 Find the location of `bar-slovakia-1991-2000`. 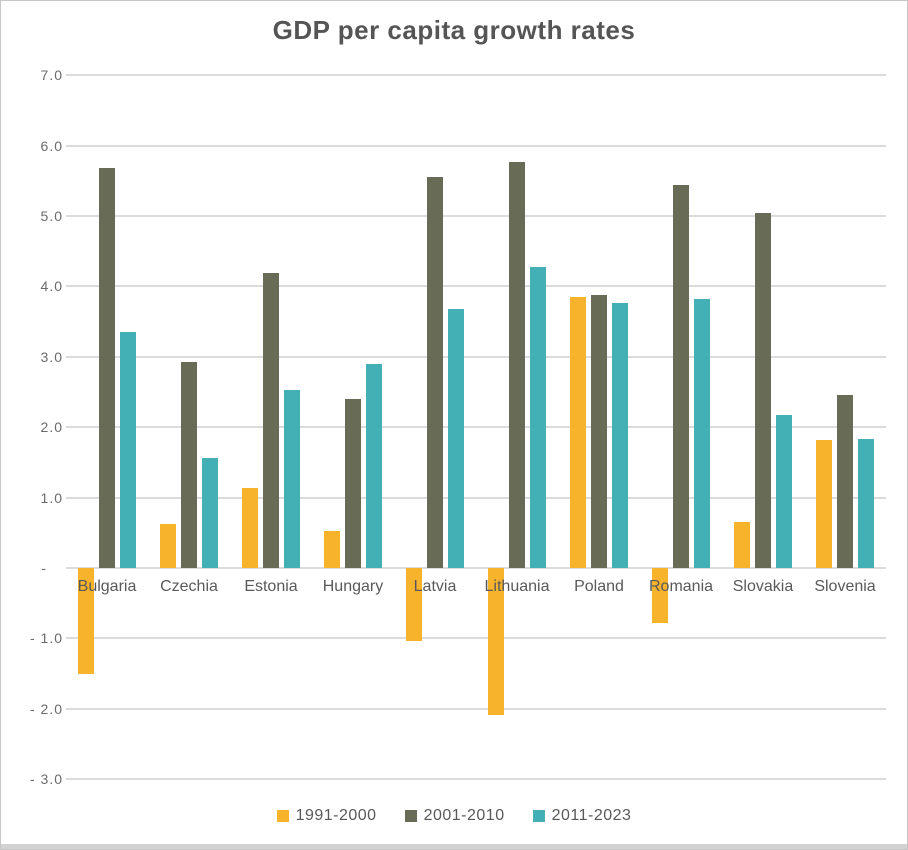

bar-slovakia-1991-2000 is located at coordinates (742, 544).